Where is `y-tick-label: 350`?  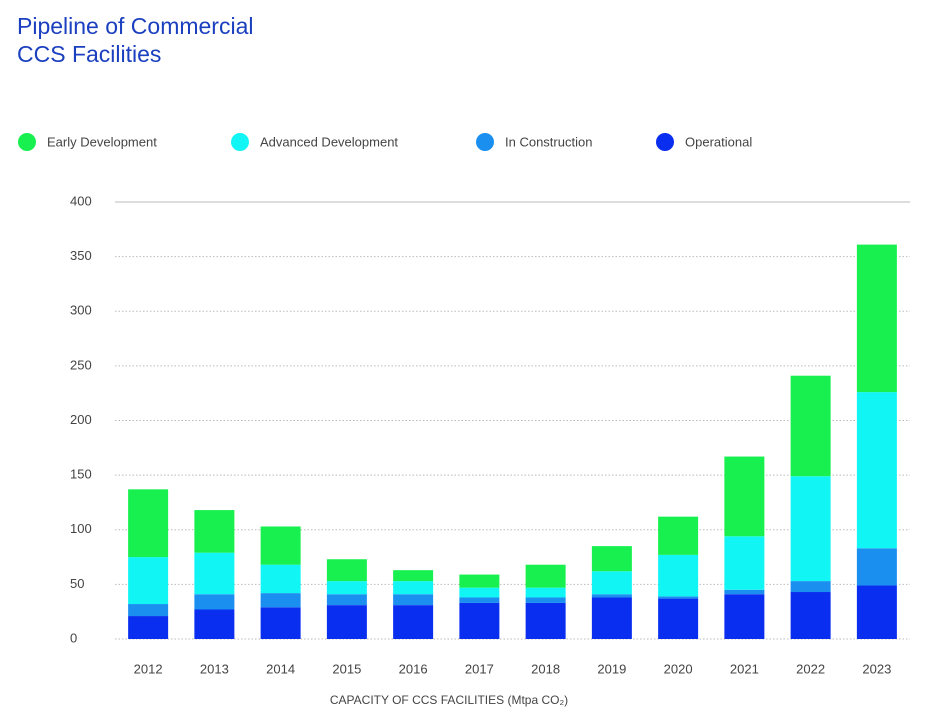
y-tick-label: 350 is located at coordinates (81, 255).